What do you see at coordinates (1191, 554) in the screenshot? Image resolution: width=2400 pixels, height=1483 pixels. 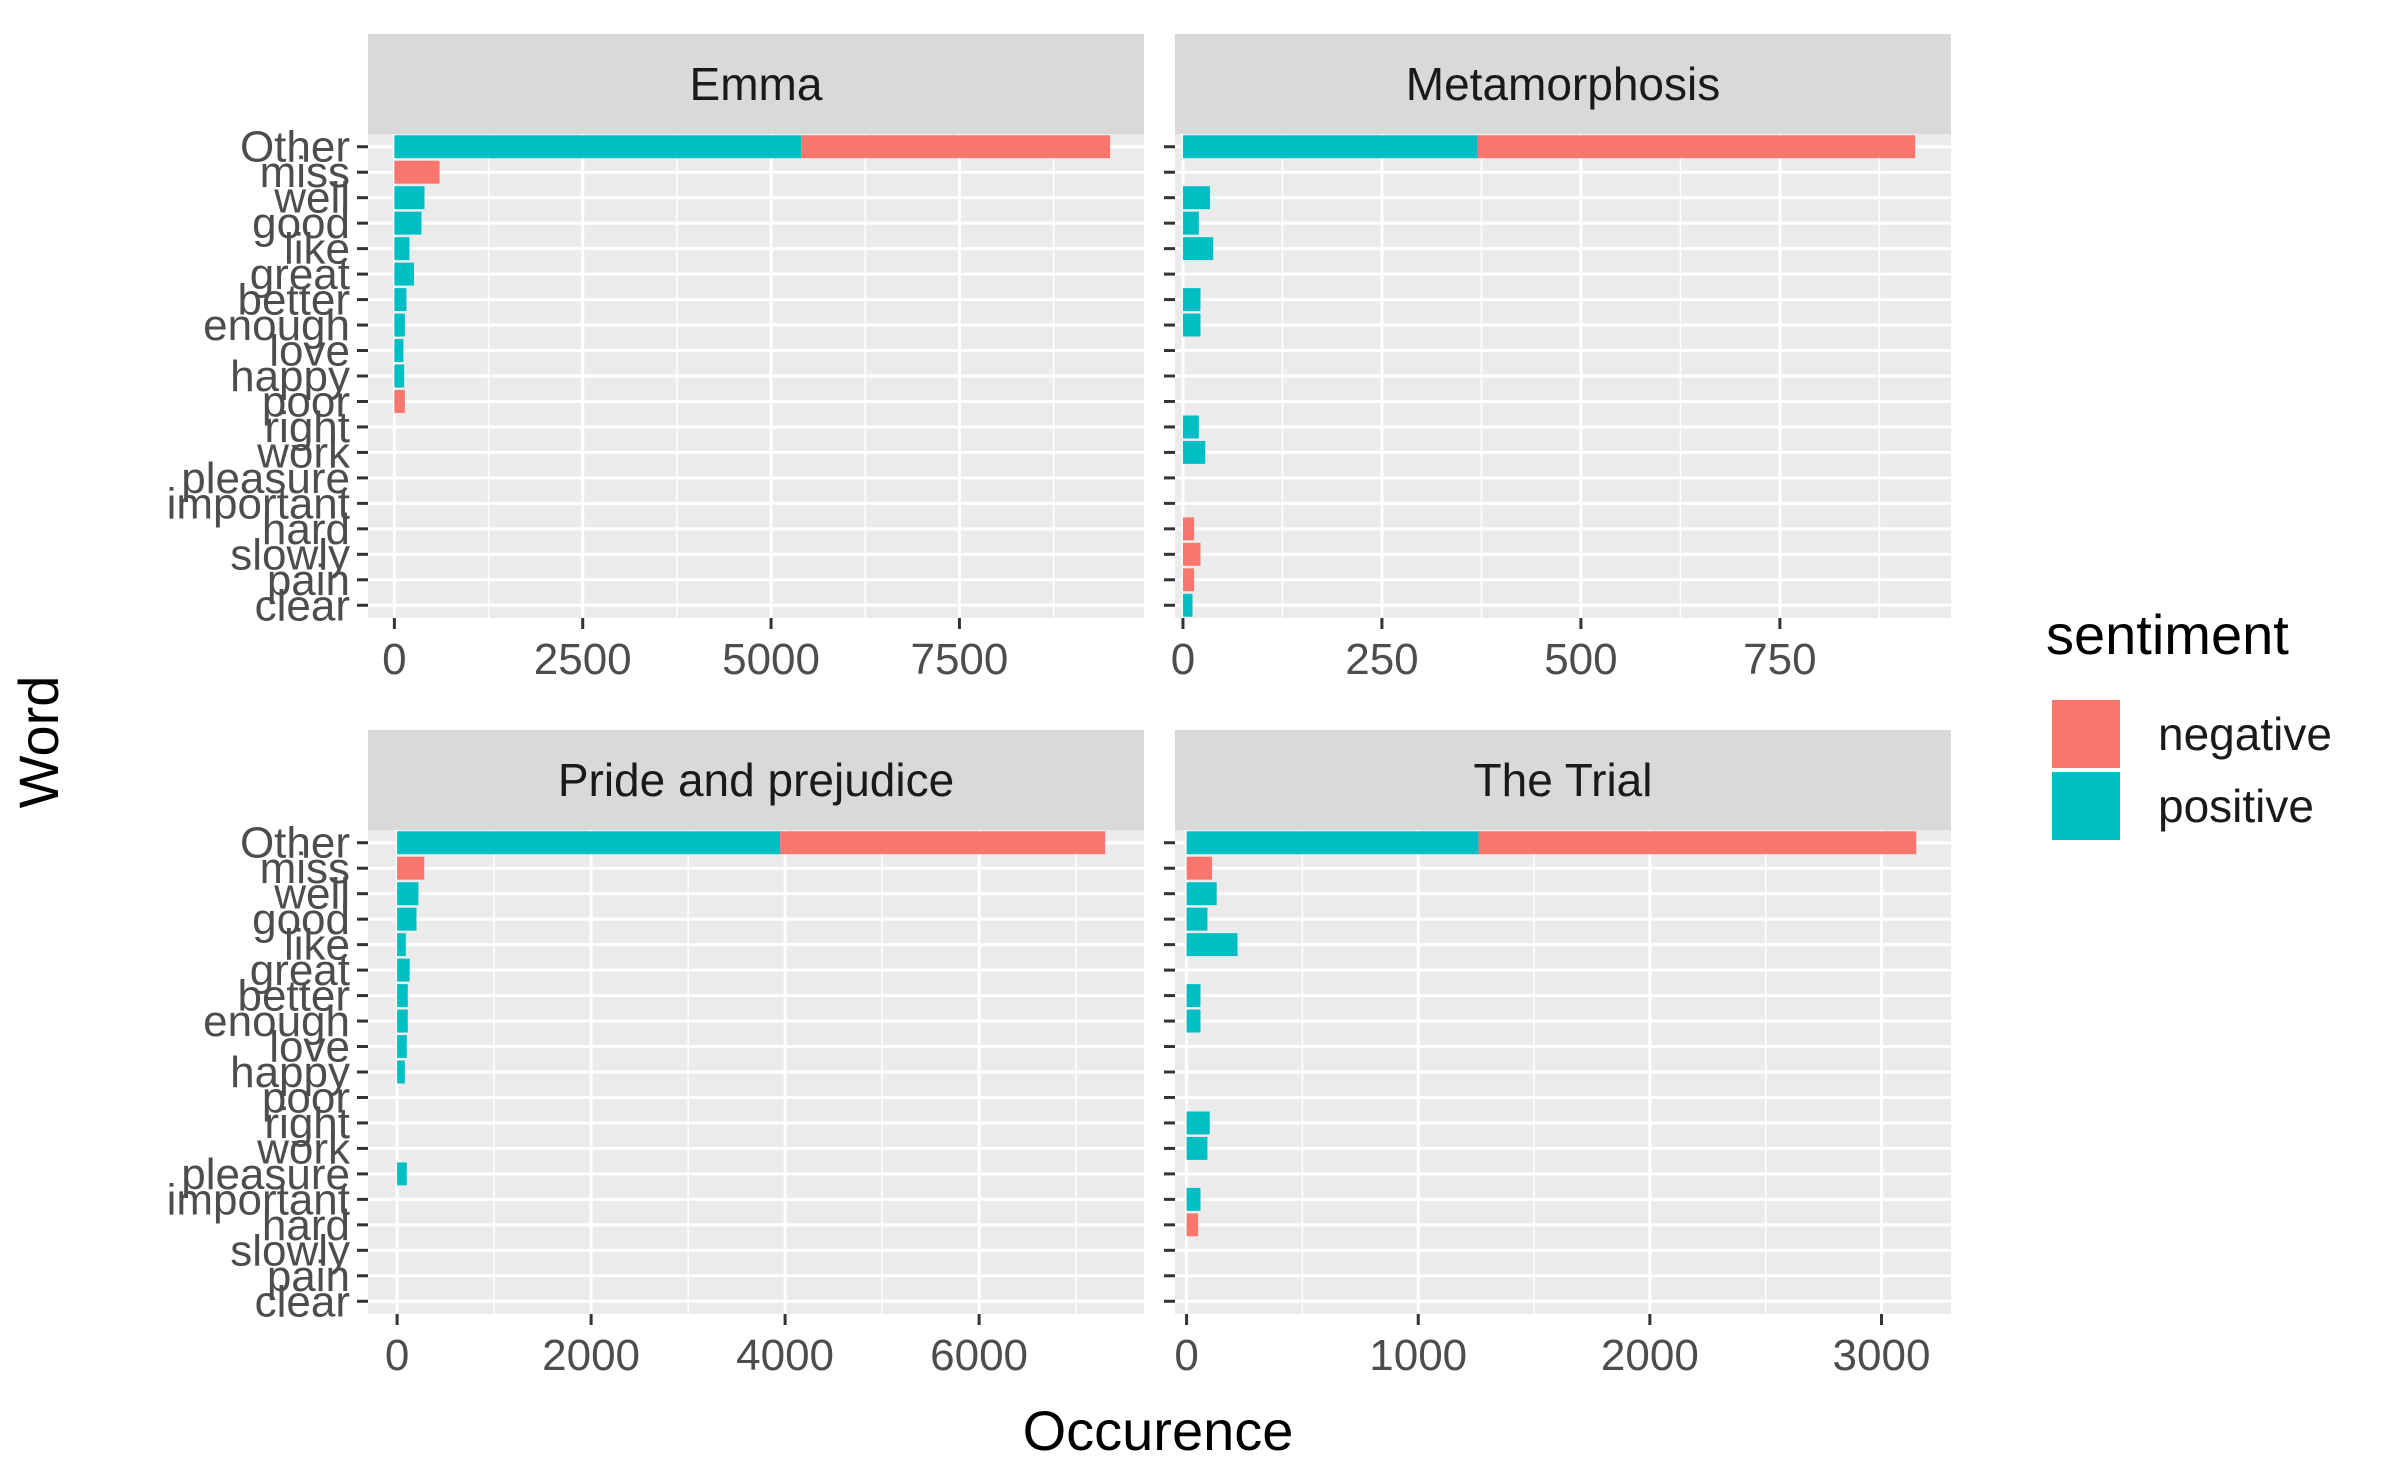 I see `bar-metamorphosis-slowly-negative` at bounding box center [1191, 554].